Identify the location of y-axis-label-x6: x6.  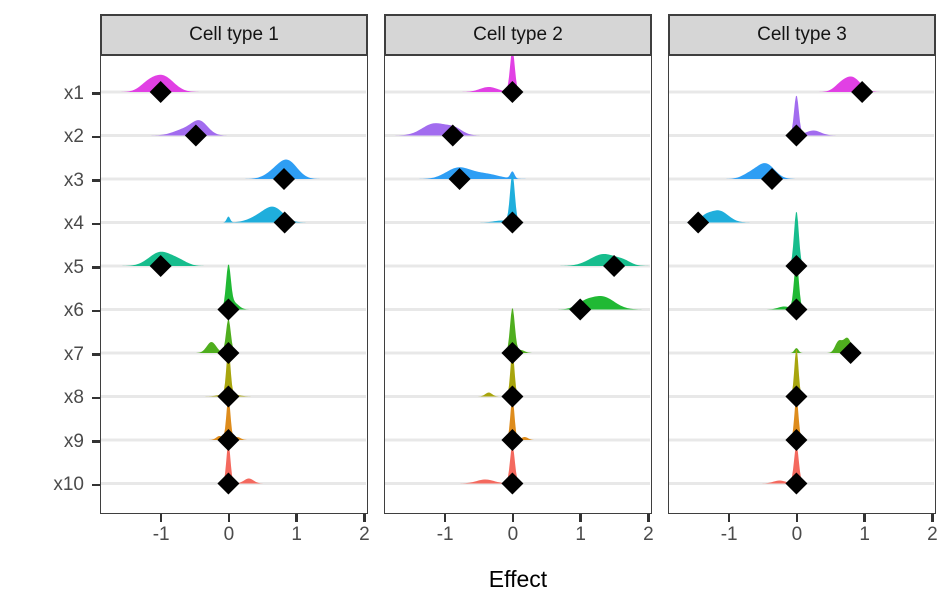
(73, 310).